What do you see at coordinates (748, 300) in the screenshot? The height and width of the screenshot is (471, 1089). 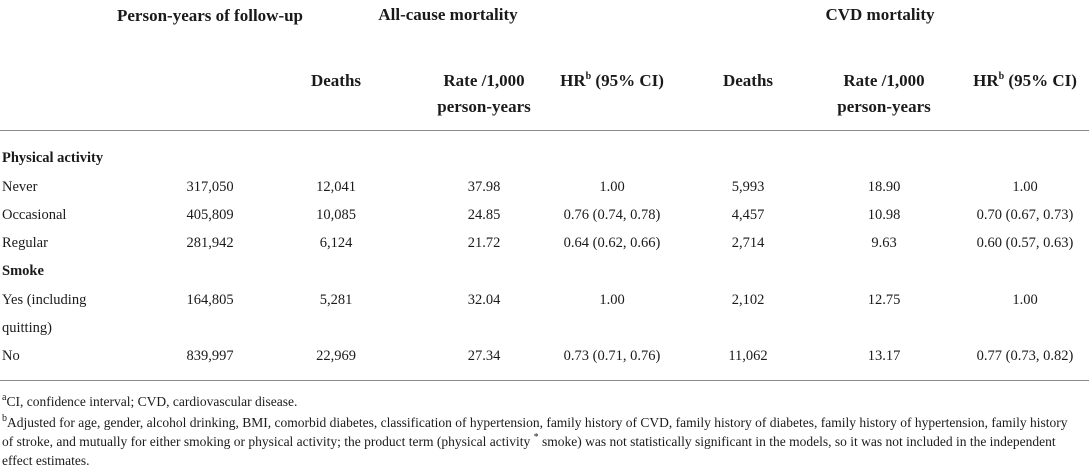 I see `cvd-deaths-value: 2,102` at bounding box center [748, 300].